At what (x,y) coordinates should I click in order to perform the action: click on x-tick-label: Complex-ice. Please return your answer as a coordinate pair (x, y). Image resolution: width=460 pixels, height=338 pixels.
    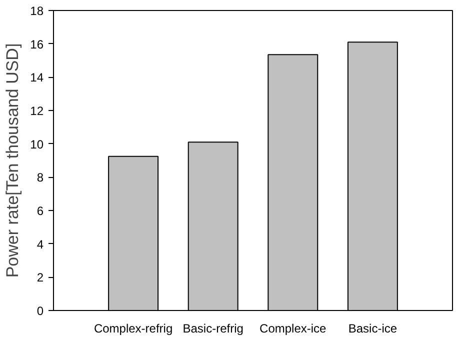
    Looking at the image, I should click on (293, 329).